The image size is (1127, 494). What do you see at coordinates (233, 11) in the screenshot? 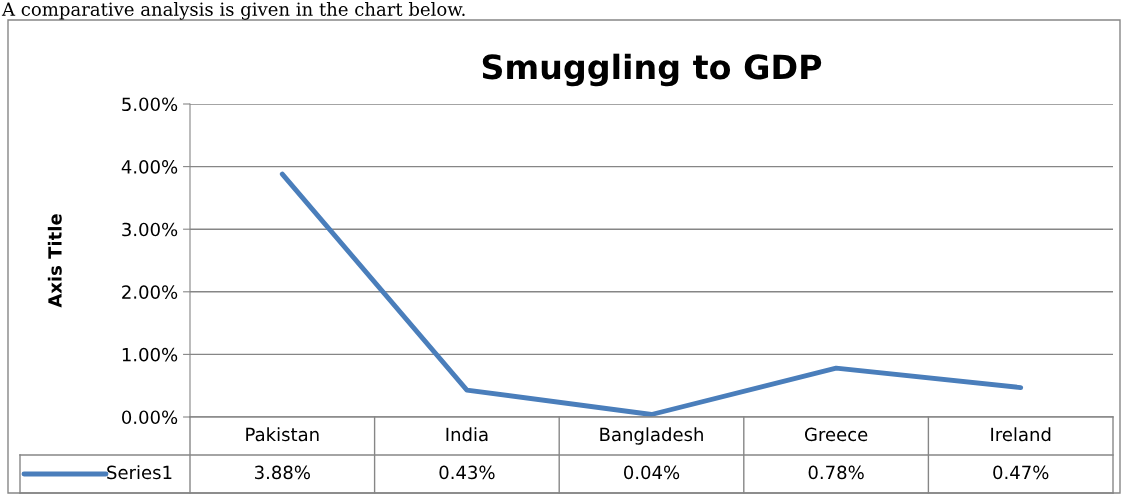
I see `text: A comparative analysis is given in the chart below.` at bounding box center [233, 11].